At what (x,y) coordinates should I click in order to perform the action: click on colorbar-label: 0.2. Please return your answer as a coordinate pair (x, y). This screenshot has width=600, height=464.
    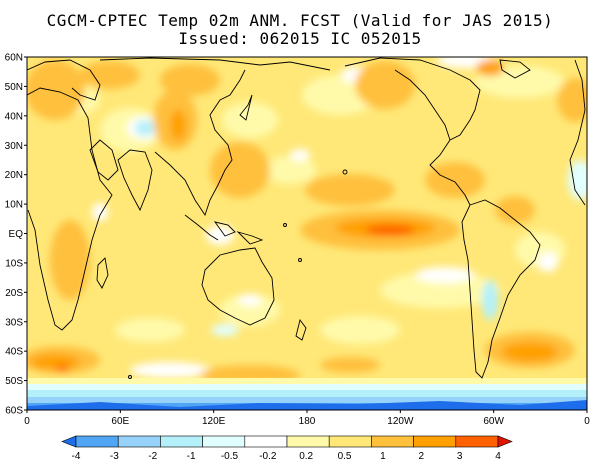
    Looking at the image, I should click on (306, 456).